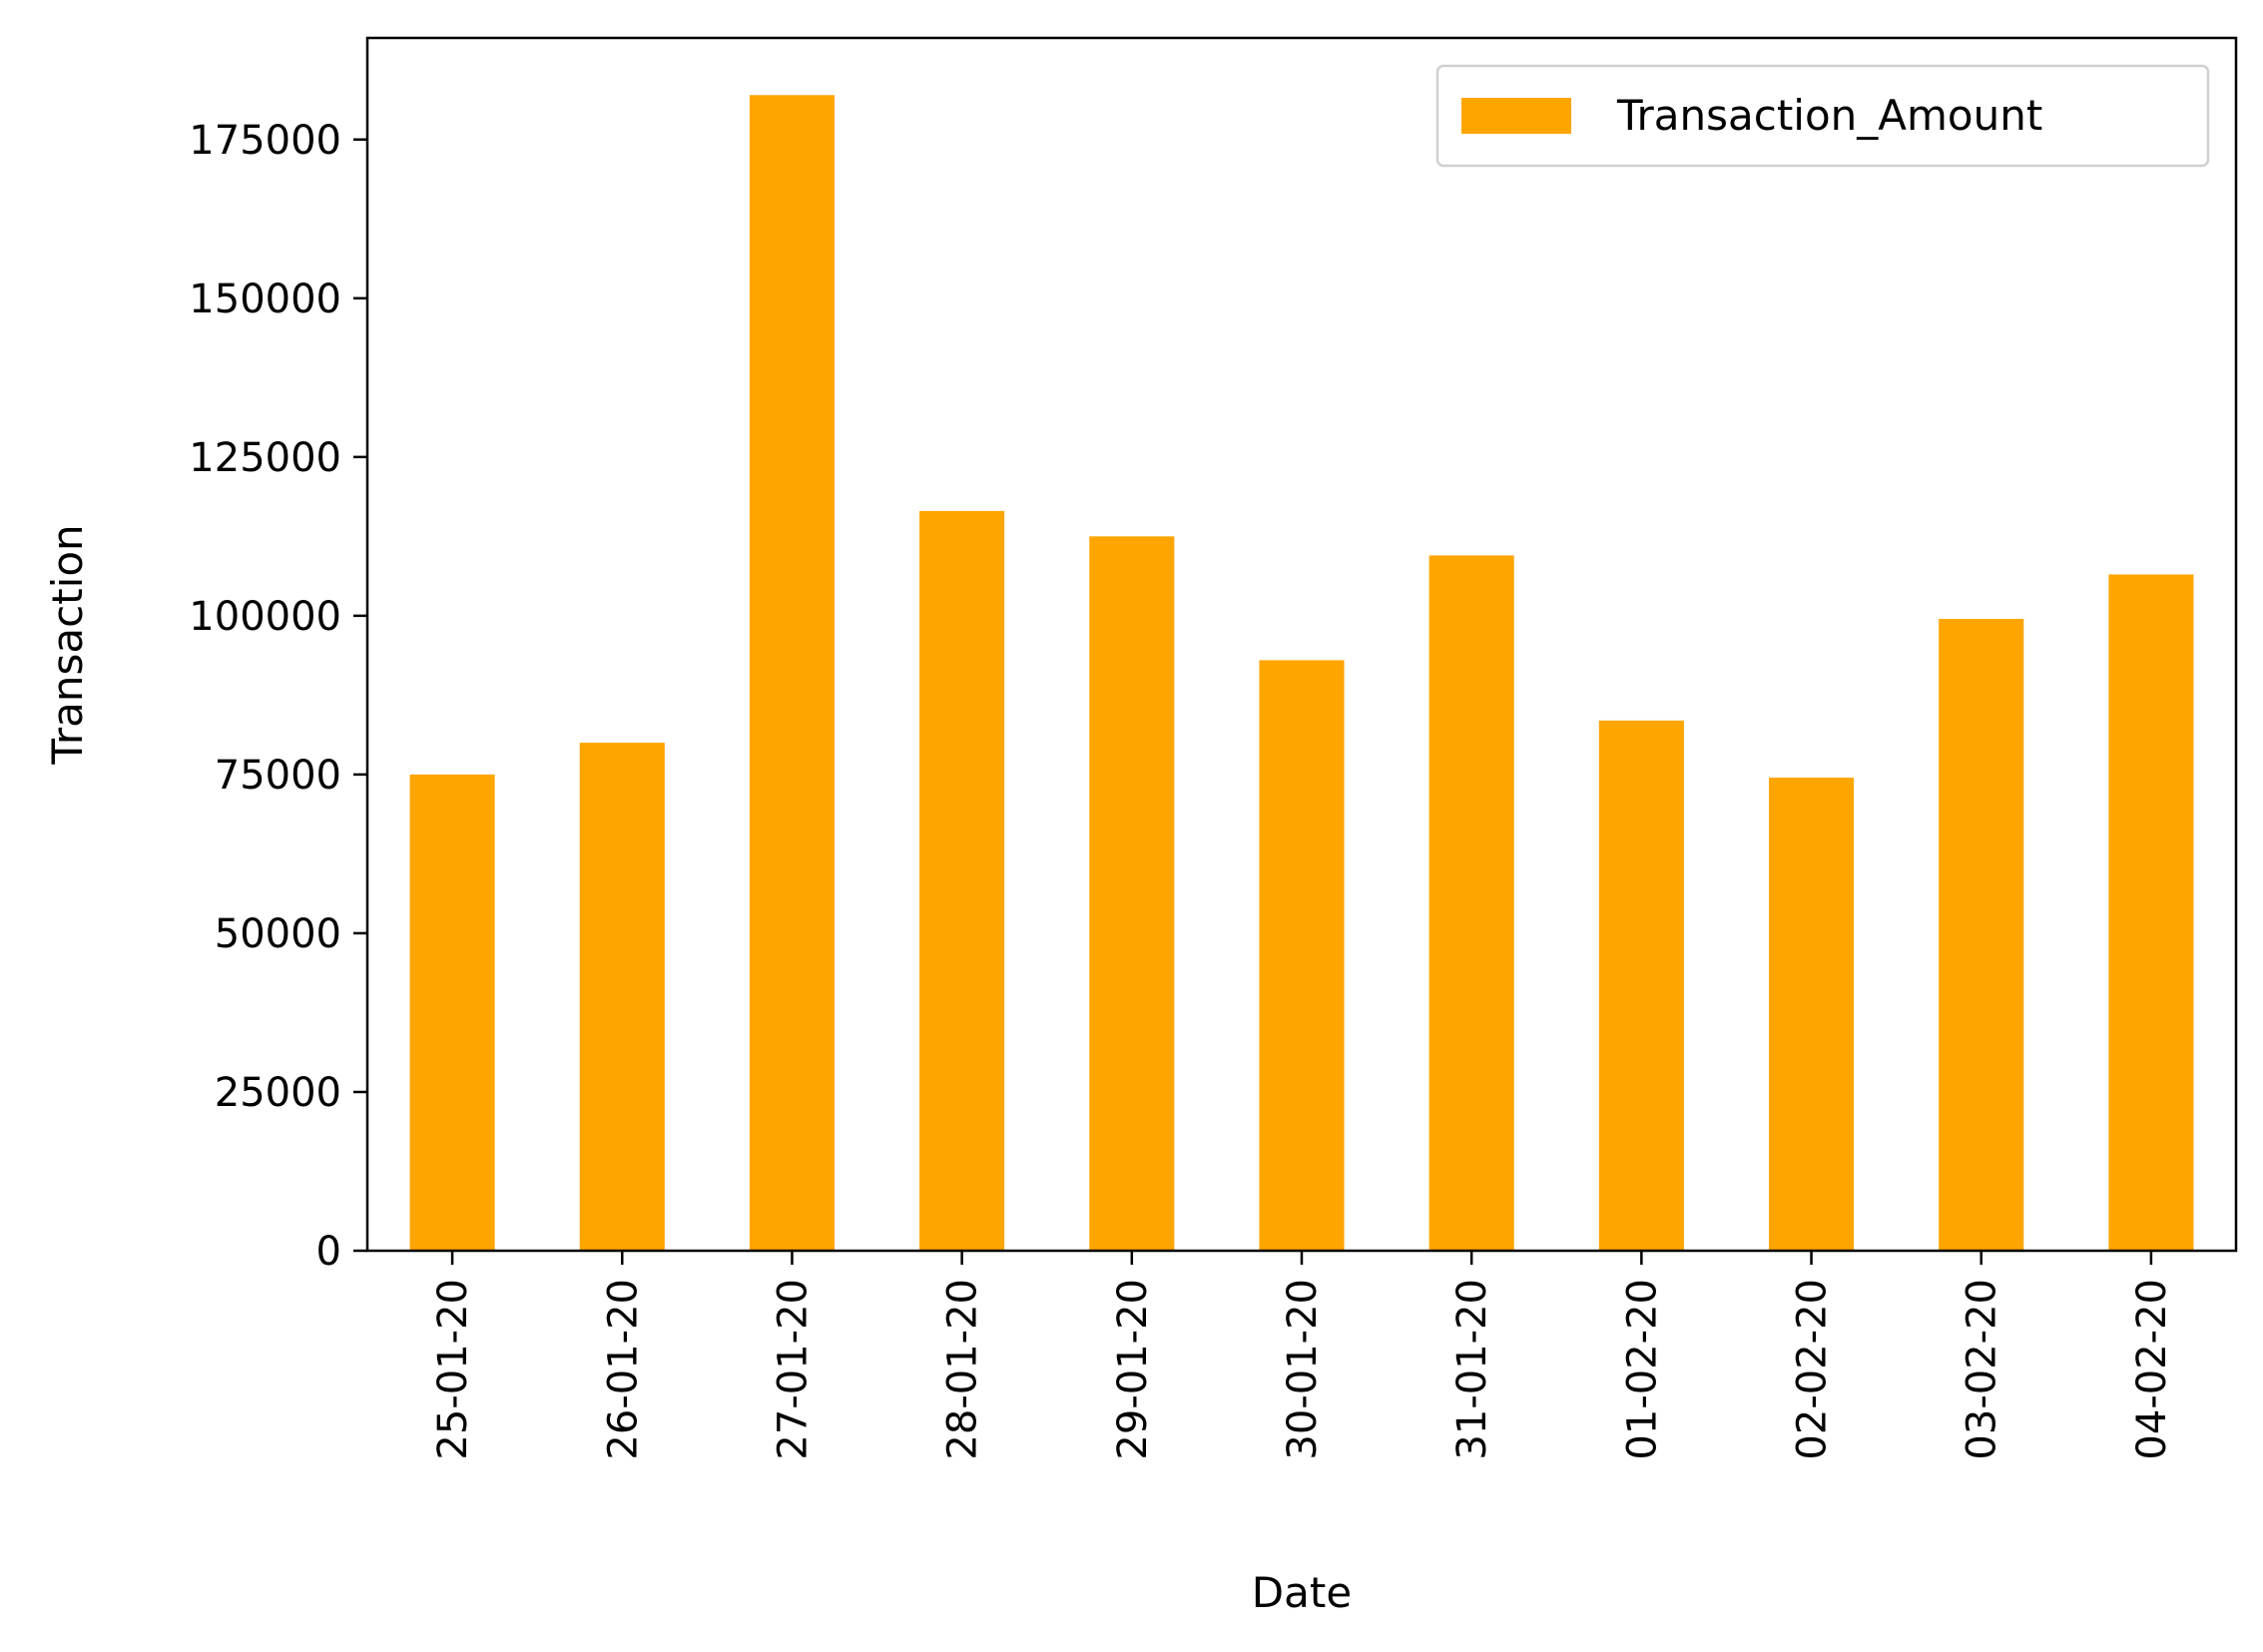  I want to click on x-tick-label: 02-02-20, so click(1813, 1369).